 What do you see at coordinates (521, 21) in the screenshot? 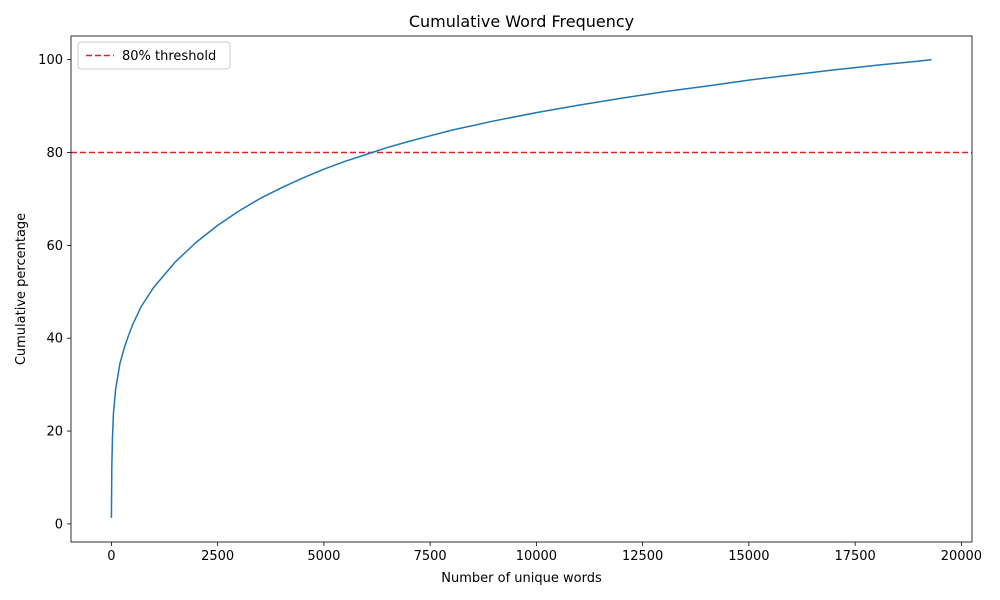
I see `chart-title: Cumulative Word Frequency` at bounding box center [521, 21].